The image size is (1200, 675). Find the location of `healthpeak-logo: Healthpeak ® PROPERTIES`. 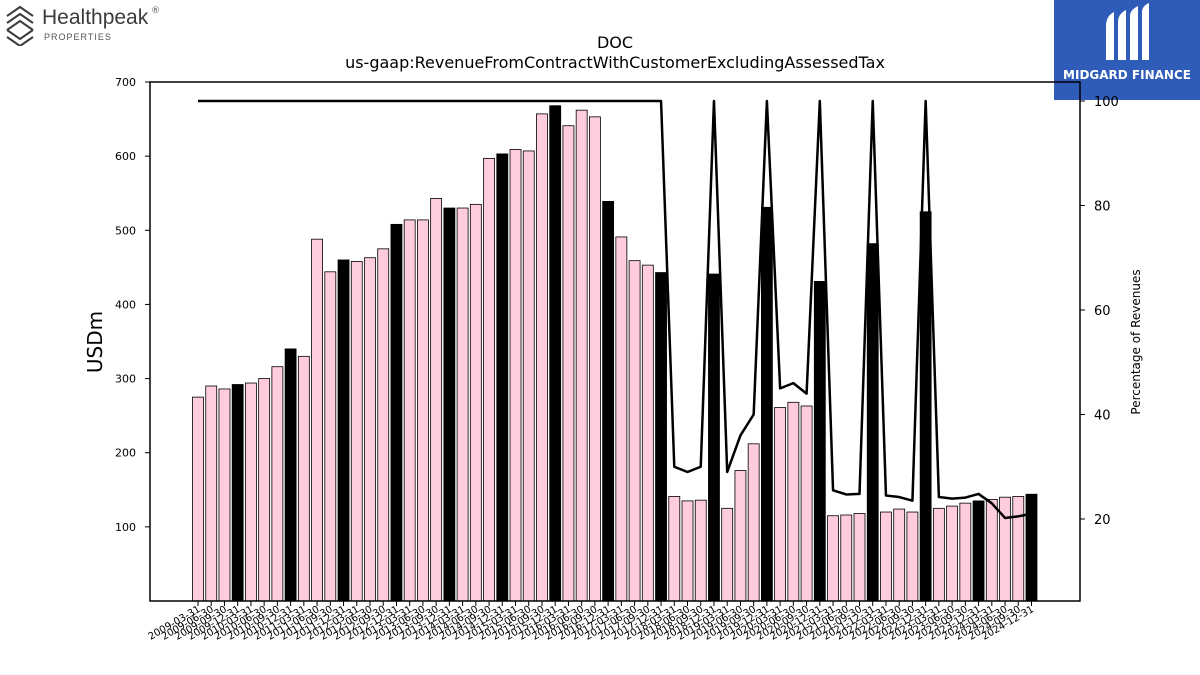

healthpeak-logo: Healthpeak ® PROPERTIES is located at coordinates (84, 26).